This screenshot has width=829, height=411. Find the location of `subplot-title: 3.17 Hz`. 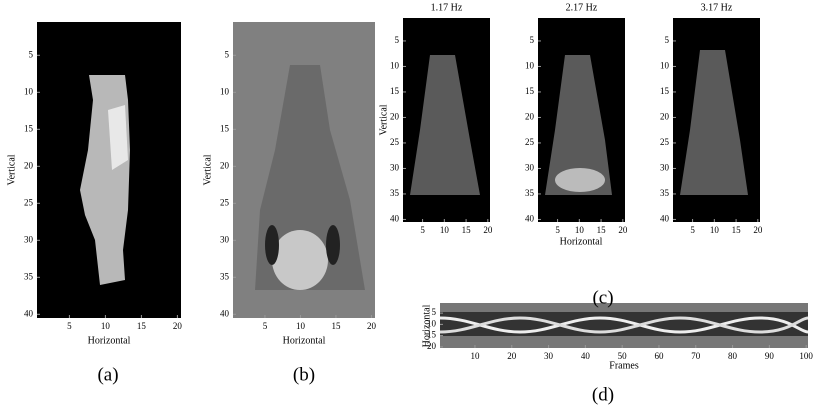

subplot-title: 3.17 Hz is located at coordinates (717, 7).